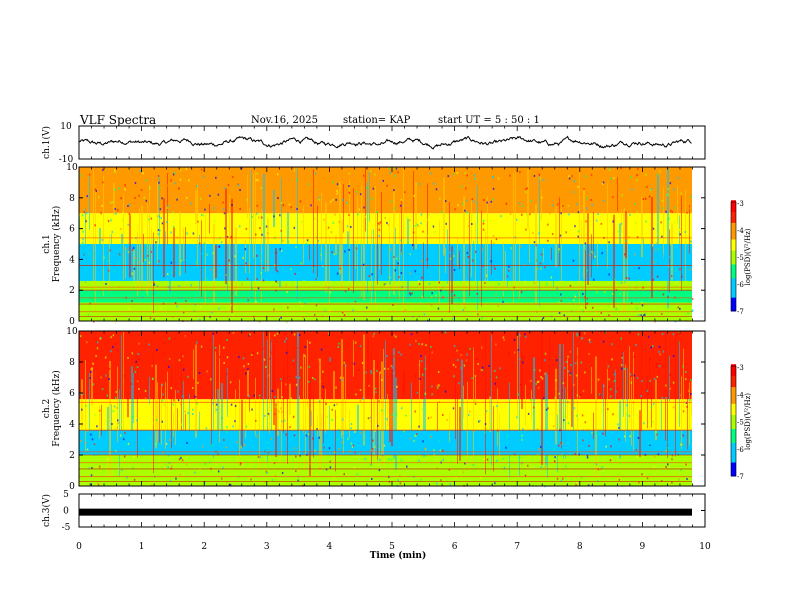 The width and height of the screenshot is (792, 612). Describe the element at coordinates (733, 422) in the screenshot. I see `sp2-colorbar-cell` at that location.